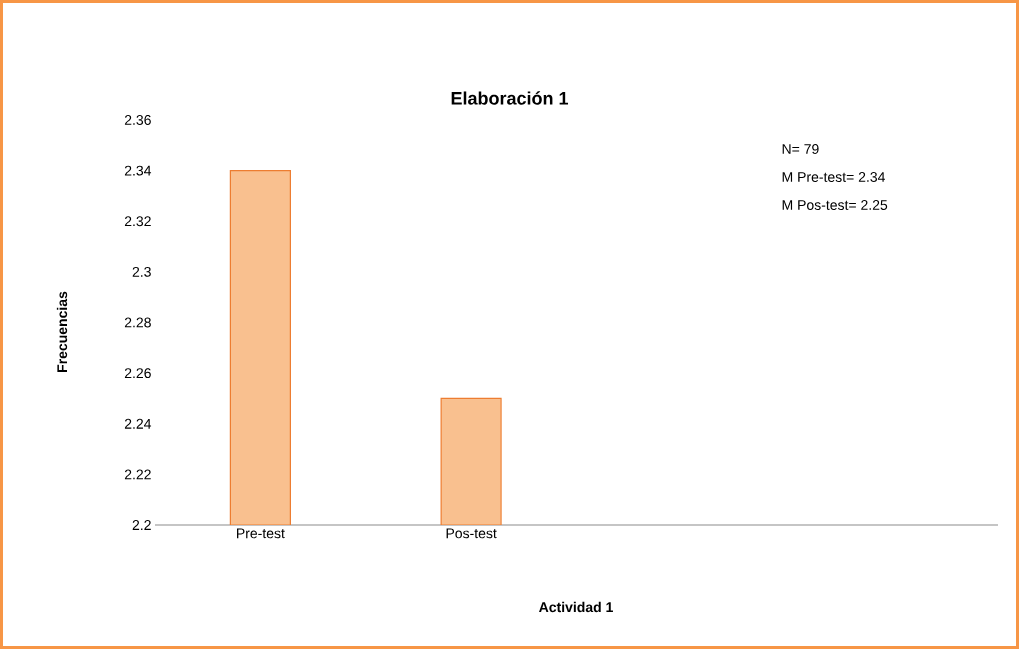 The width and height of the screenshot is (1019, 649). Describe the element at coordinates (141, 525) in the screenshot. I see `y-tick-label: 2.2` at that location.